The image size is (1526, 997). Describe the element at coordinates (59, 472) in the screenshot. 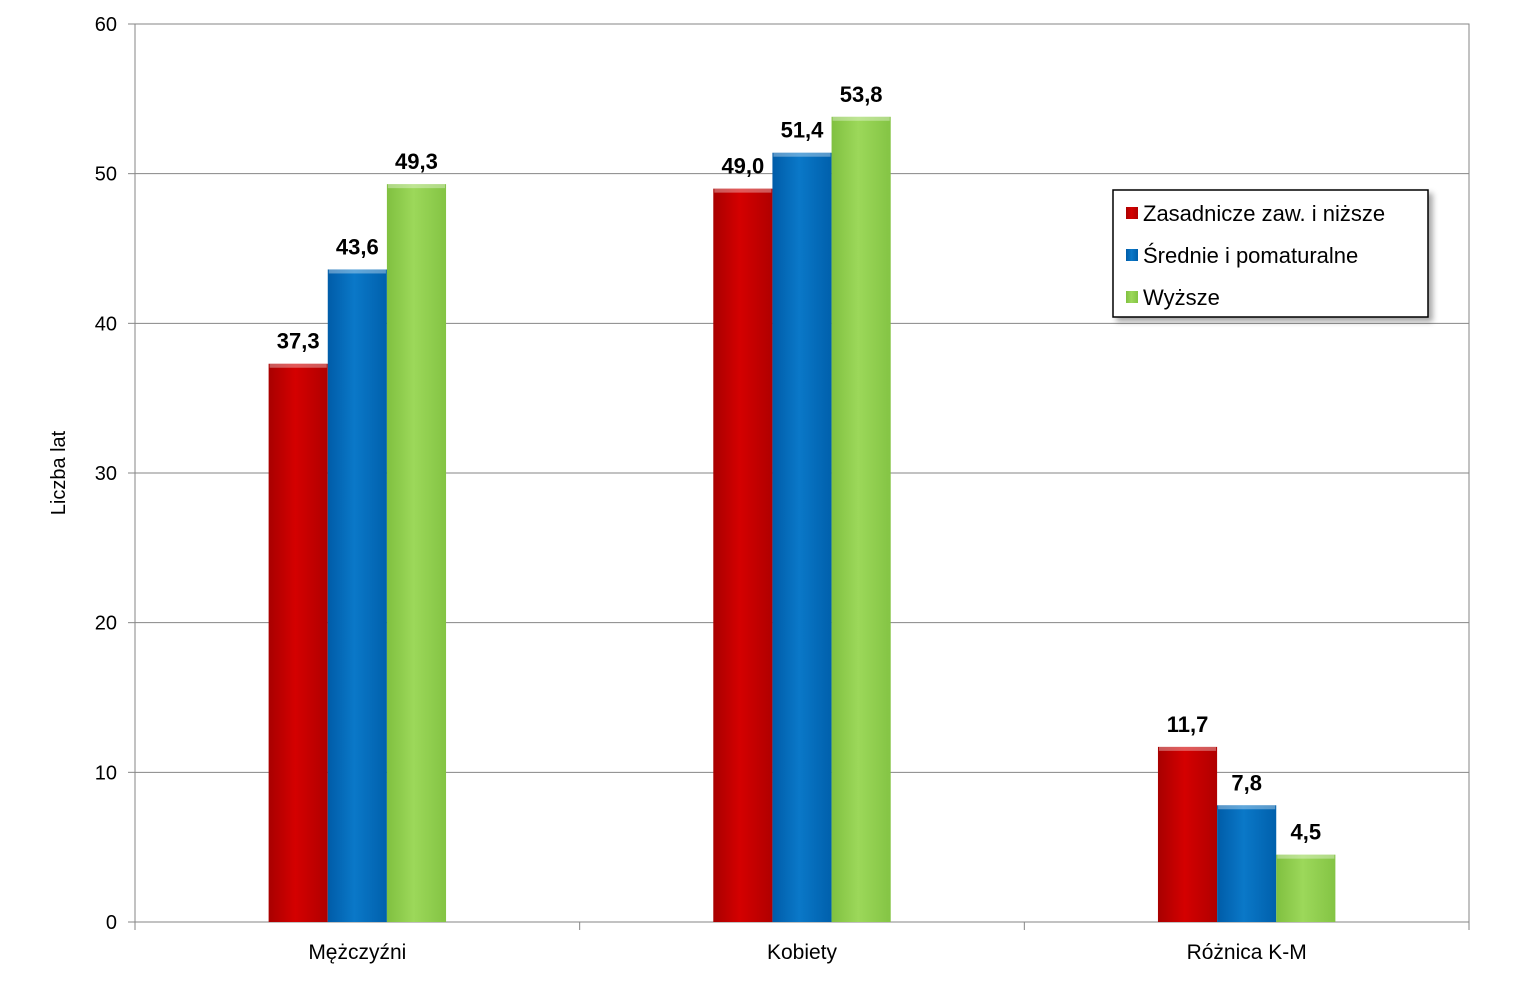

I see `y-axis-title: Liczba lat` at that location.